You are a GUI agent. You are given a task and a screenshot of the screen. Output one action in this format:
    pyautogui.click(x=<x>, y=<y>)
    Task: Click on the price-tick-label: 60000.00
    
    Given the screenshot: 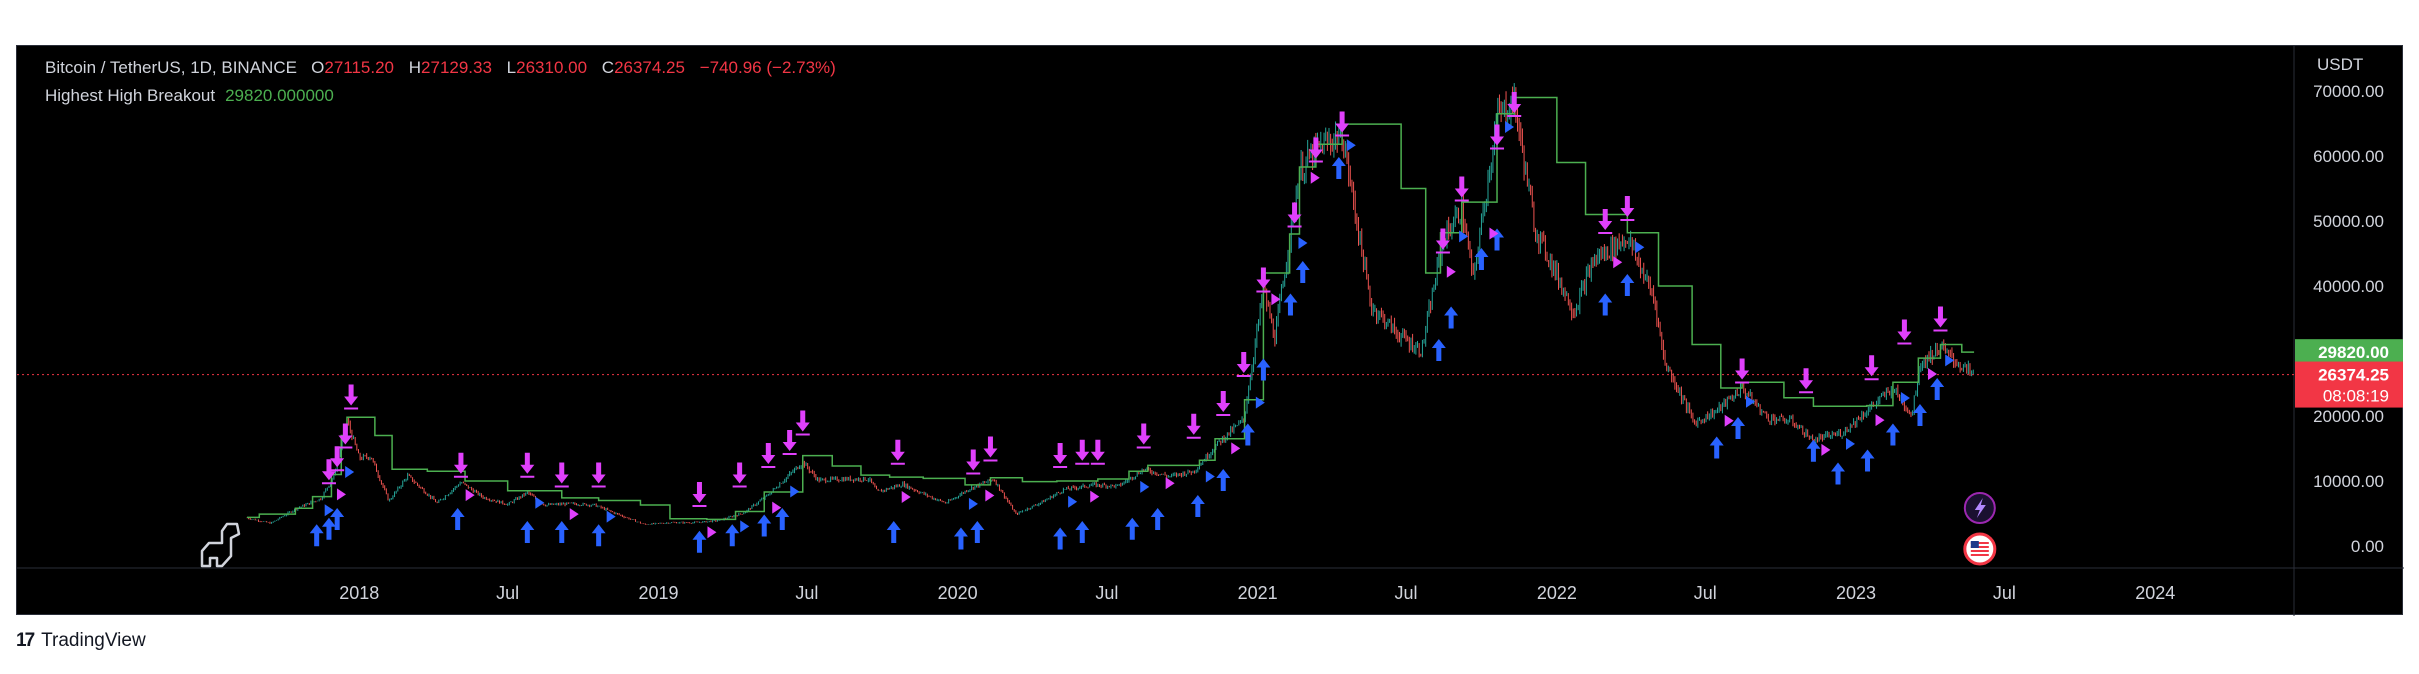 What is the action you would take?
    pyautogui.click(x=2348, y=156)
    